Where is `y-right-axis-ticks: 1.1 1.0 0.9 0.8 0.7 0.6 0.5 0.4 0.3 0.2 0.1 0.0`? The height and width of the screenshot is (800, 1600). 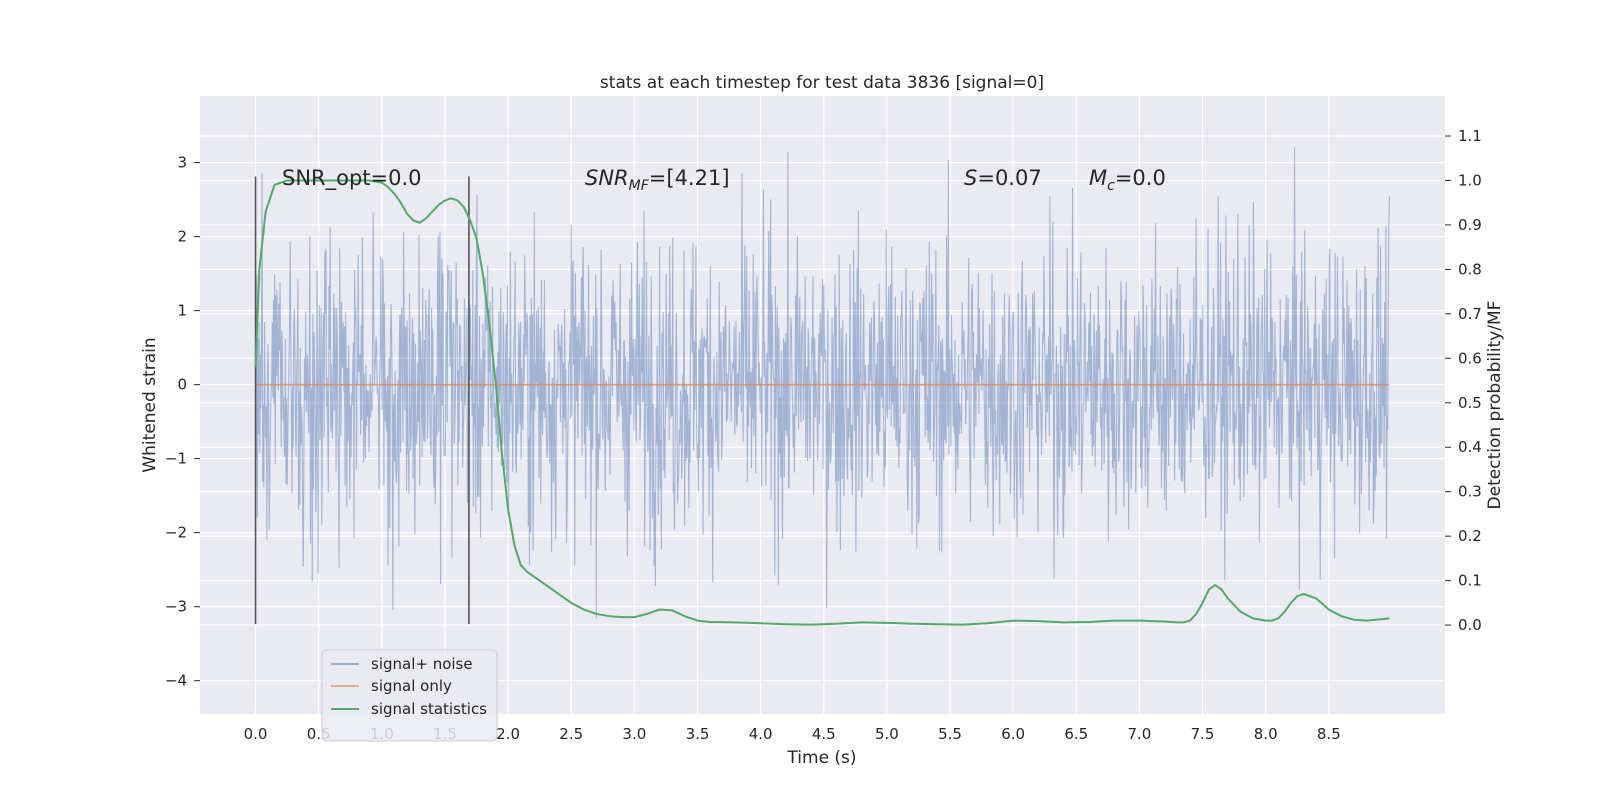
y-right-axis-ticks: 1.1 1.0 0.9 0.8 0.7 0.6 0.5 0.4 0.3 0.2 0.1 0.0 is located at coordinates (1463, 380).